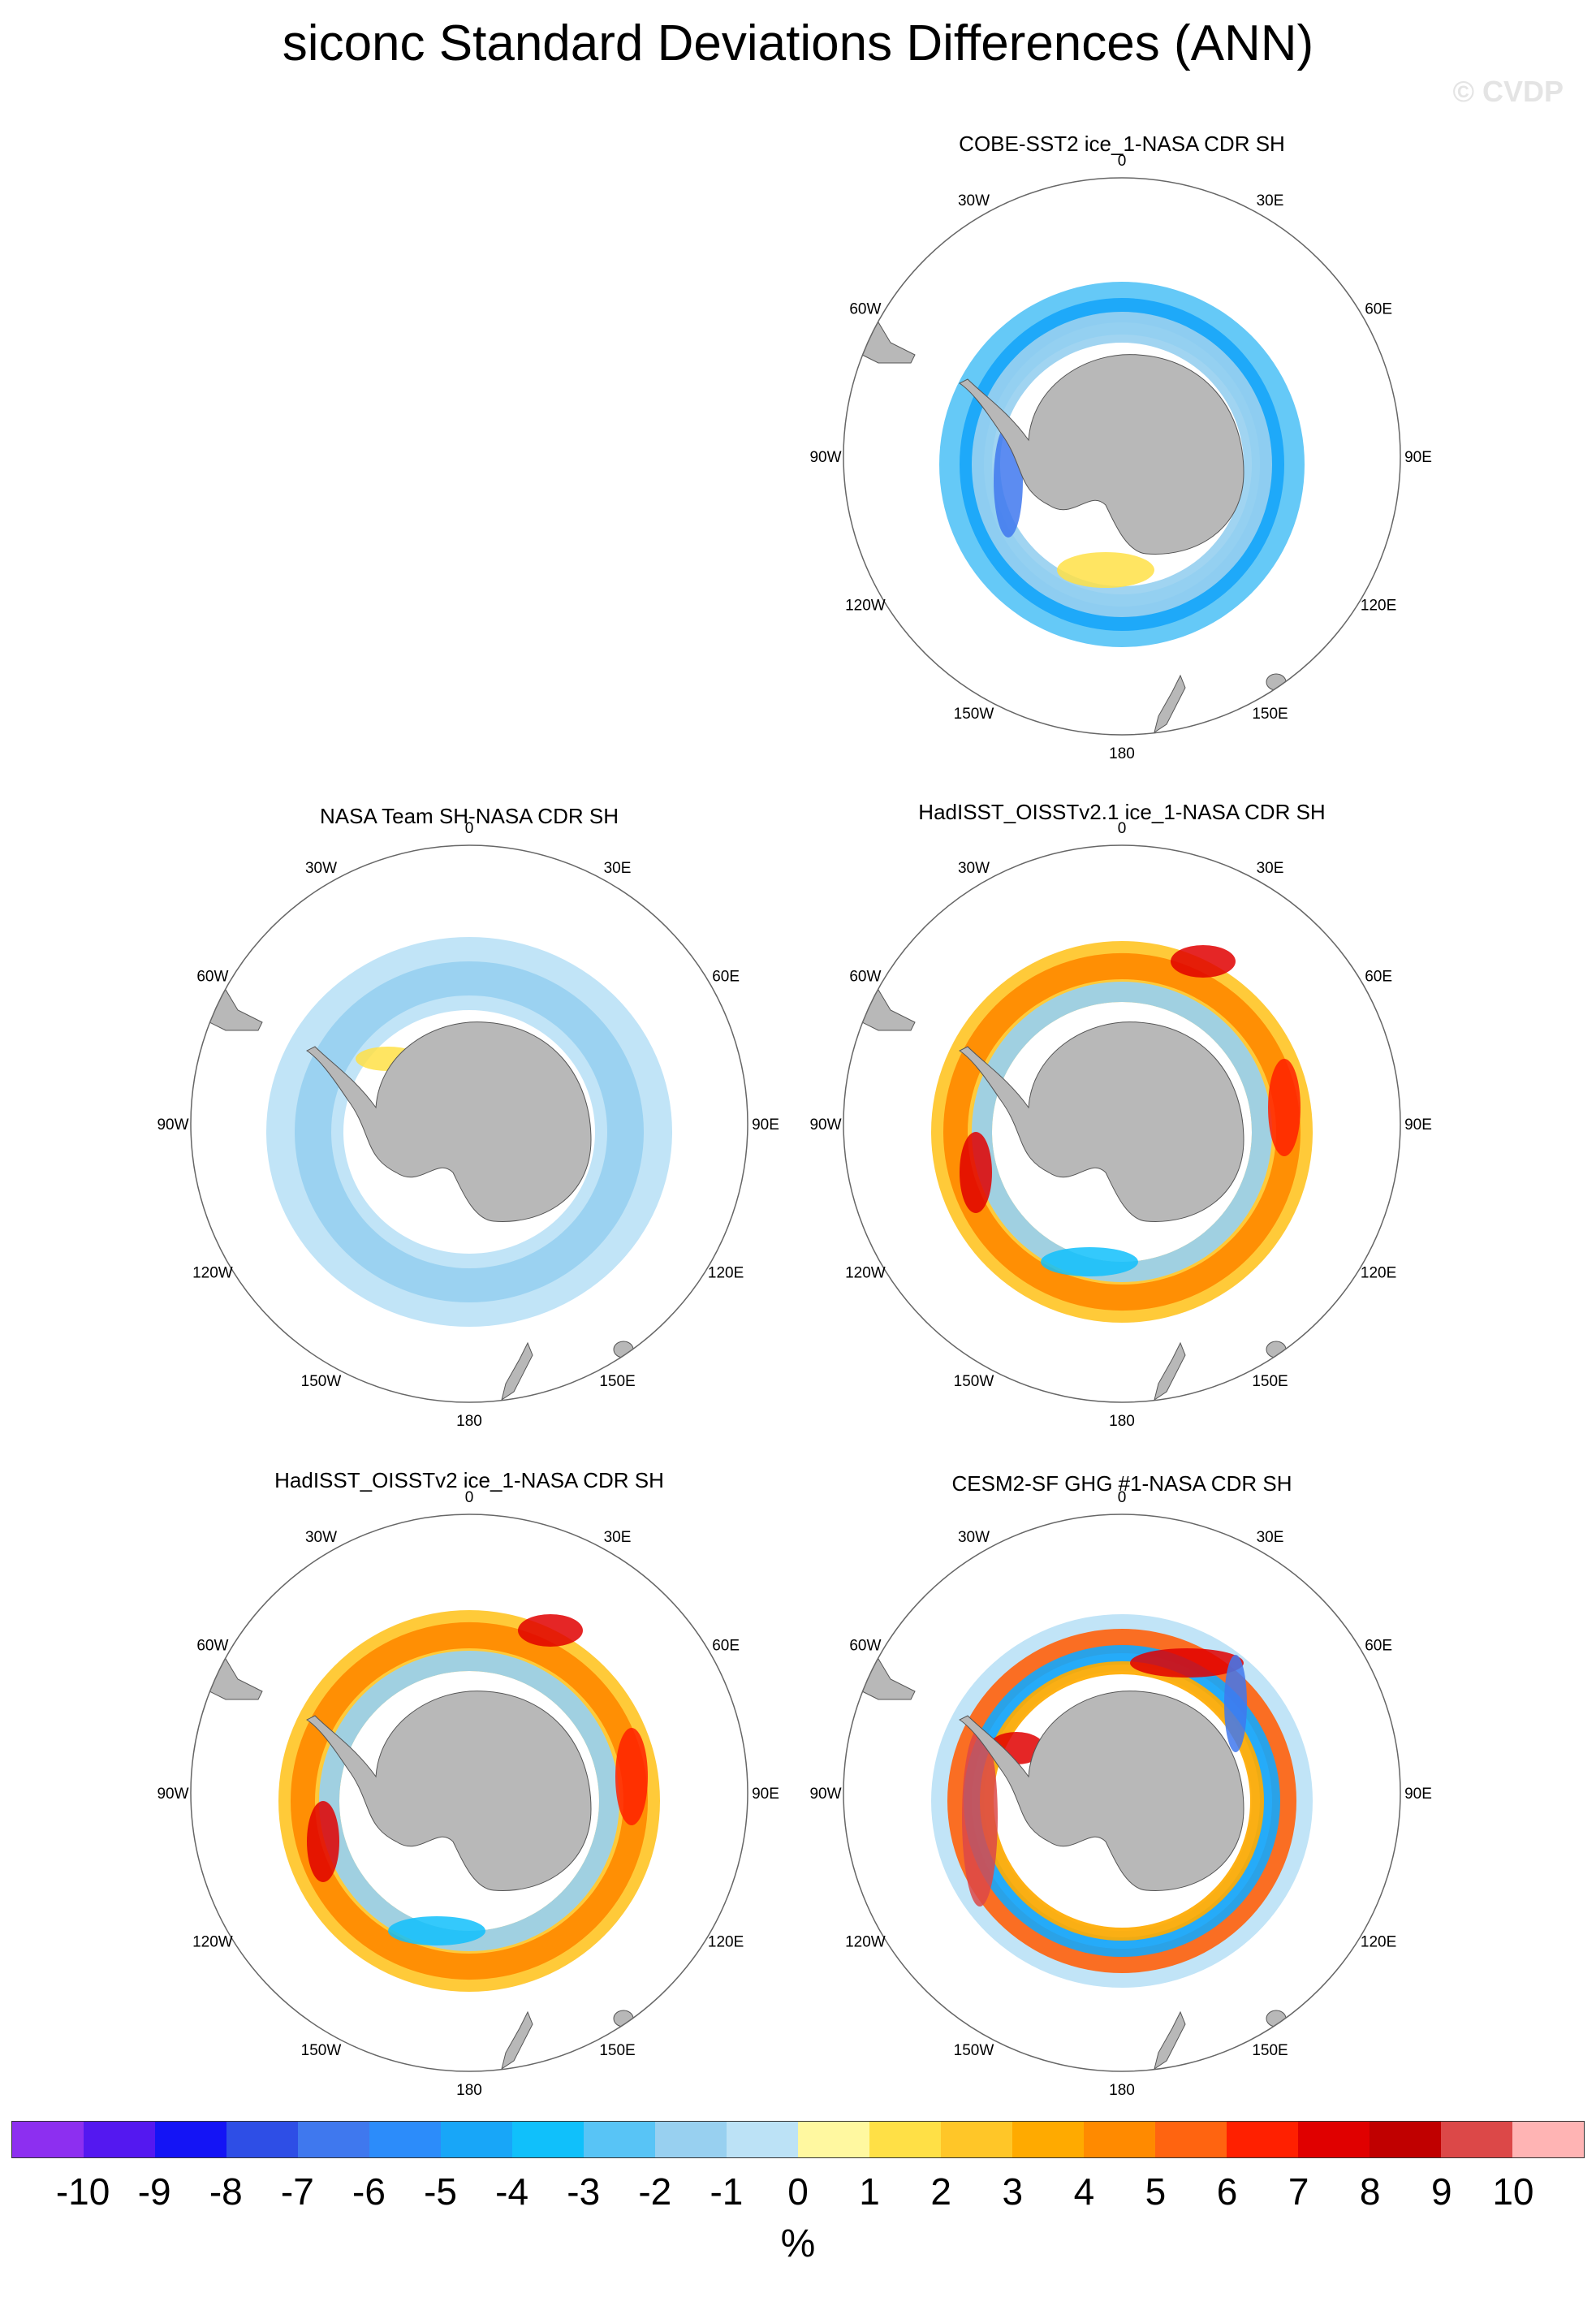  I want to click on colorbar-tick-label: 10, so click(1513, 2191).